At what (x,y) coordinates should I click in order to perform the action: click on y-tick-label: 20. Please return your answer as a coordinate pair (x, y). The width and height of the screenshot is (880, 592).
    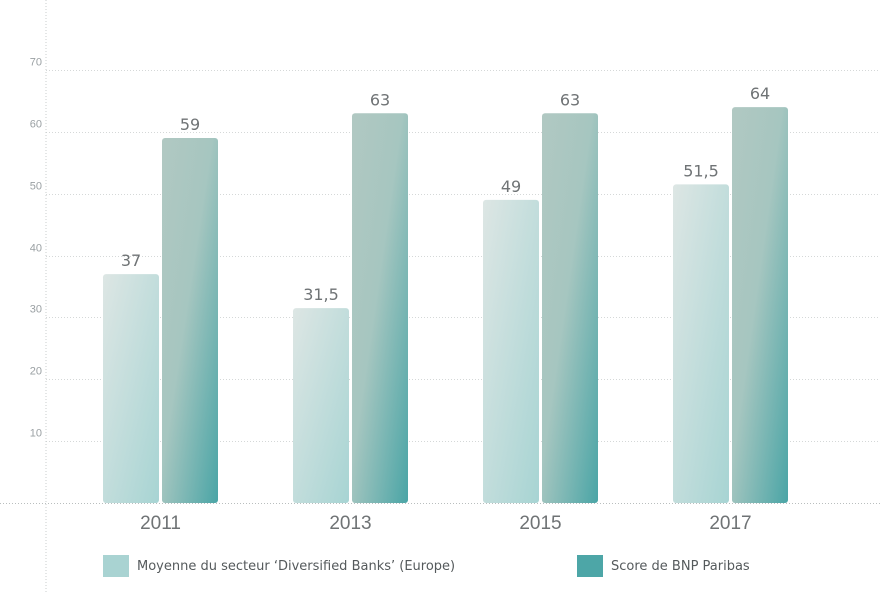
    Looking at the image, I should click on (36, 372).